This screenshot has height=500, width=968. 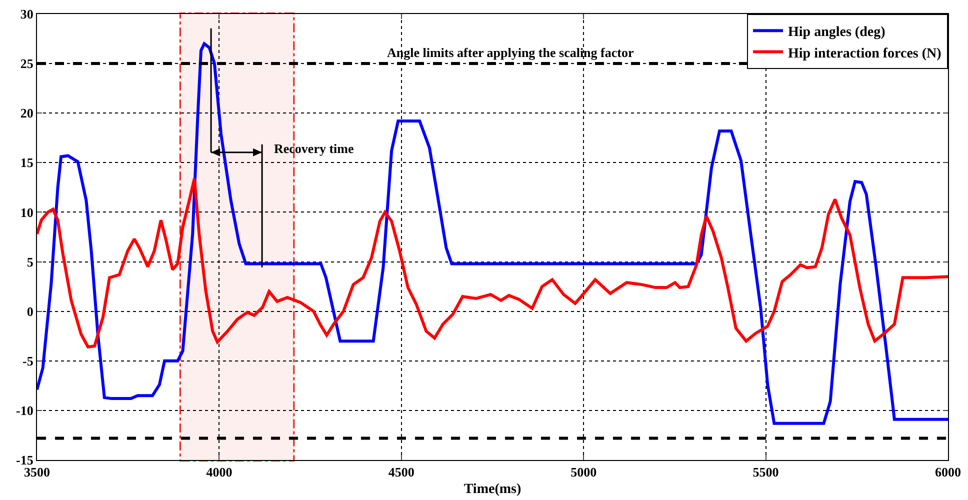 What do you see at coordinates (27, 162) in the screenshot?
I see `y-tick-label: 15` at bounding box center [27, 162].